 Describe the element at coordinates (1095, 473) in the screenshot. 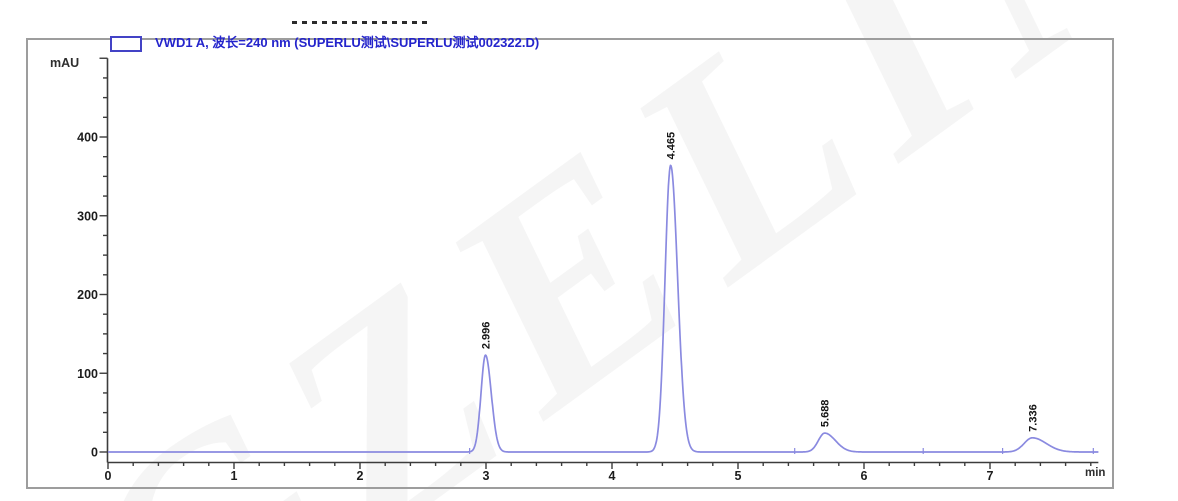

I see `x-axis-unit-label: min` at that location.